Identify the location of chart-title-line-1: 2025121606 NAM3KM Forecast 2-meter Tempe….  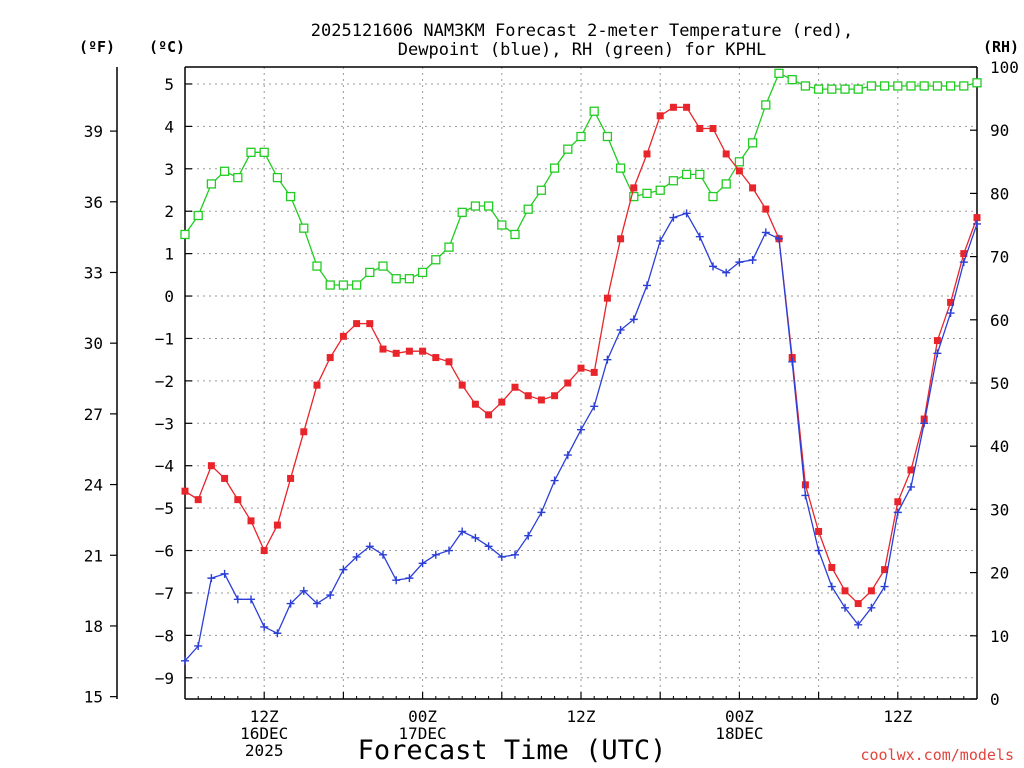
(582, 31).